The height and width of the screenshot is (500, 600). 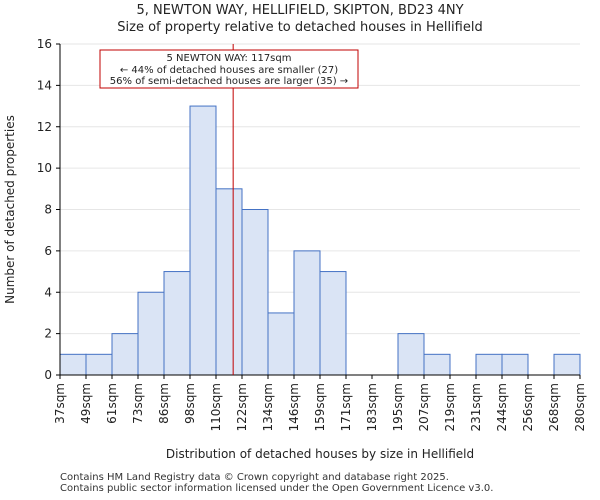 What do you see at coordinates (73, 364) in the screenshot?
I see `bar-37sqm` at bounding box center [73, 364].